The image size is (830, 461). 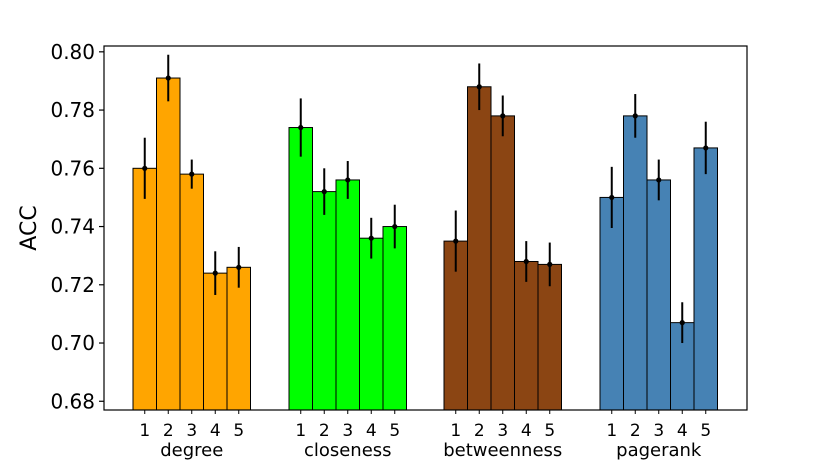 What do you see at coordinates (348, 450) in the screenshot?
I see `group-label-closeness: closeness` at bounding box center [348, 450].